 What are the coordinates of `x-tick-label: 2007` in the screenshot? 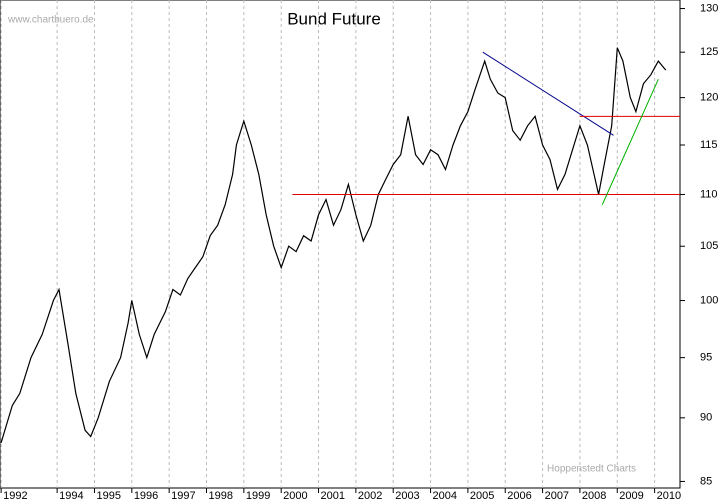 It's located at (557, 496).